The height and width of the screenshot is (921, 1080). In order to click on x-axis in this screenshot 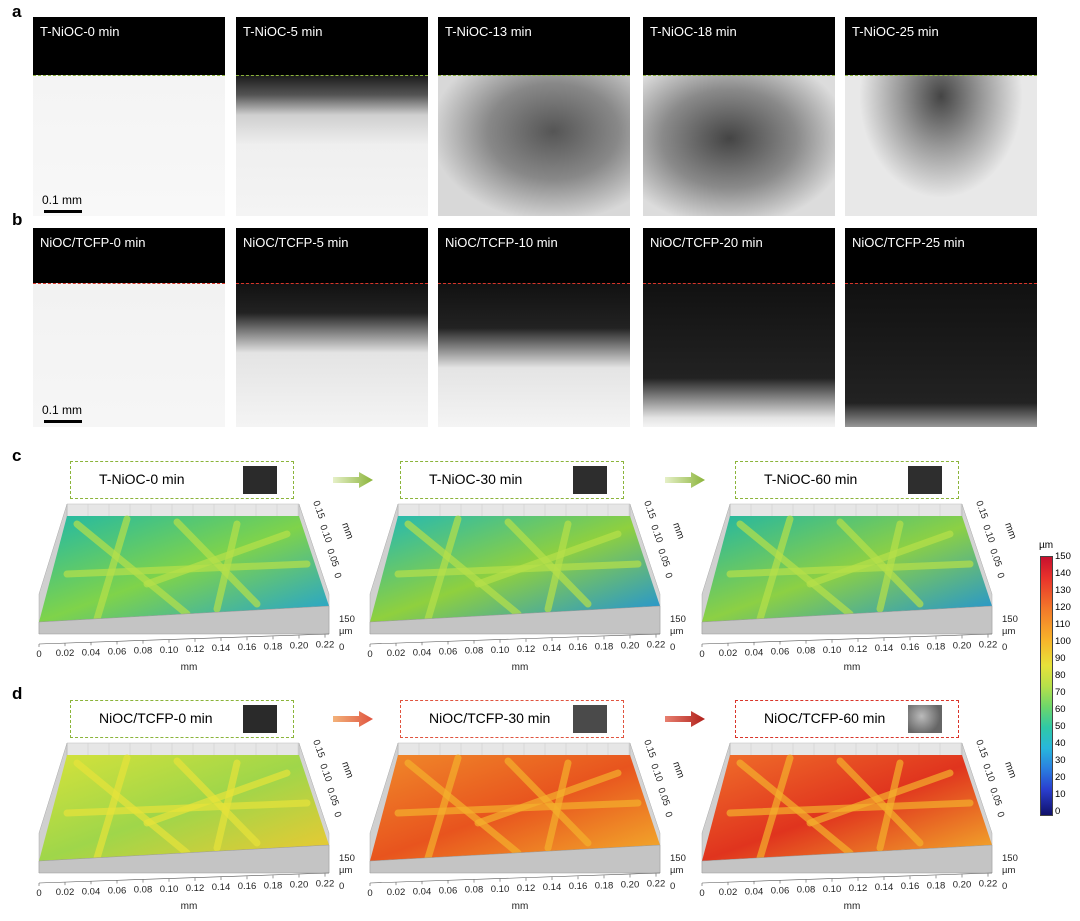, I will do `click(515, 639)`.